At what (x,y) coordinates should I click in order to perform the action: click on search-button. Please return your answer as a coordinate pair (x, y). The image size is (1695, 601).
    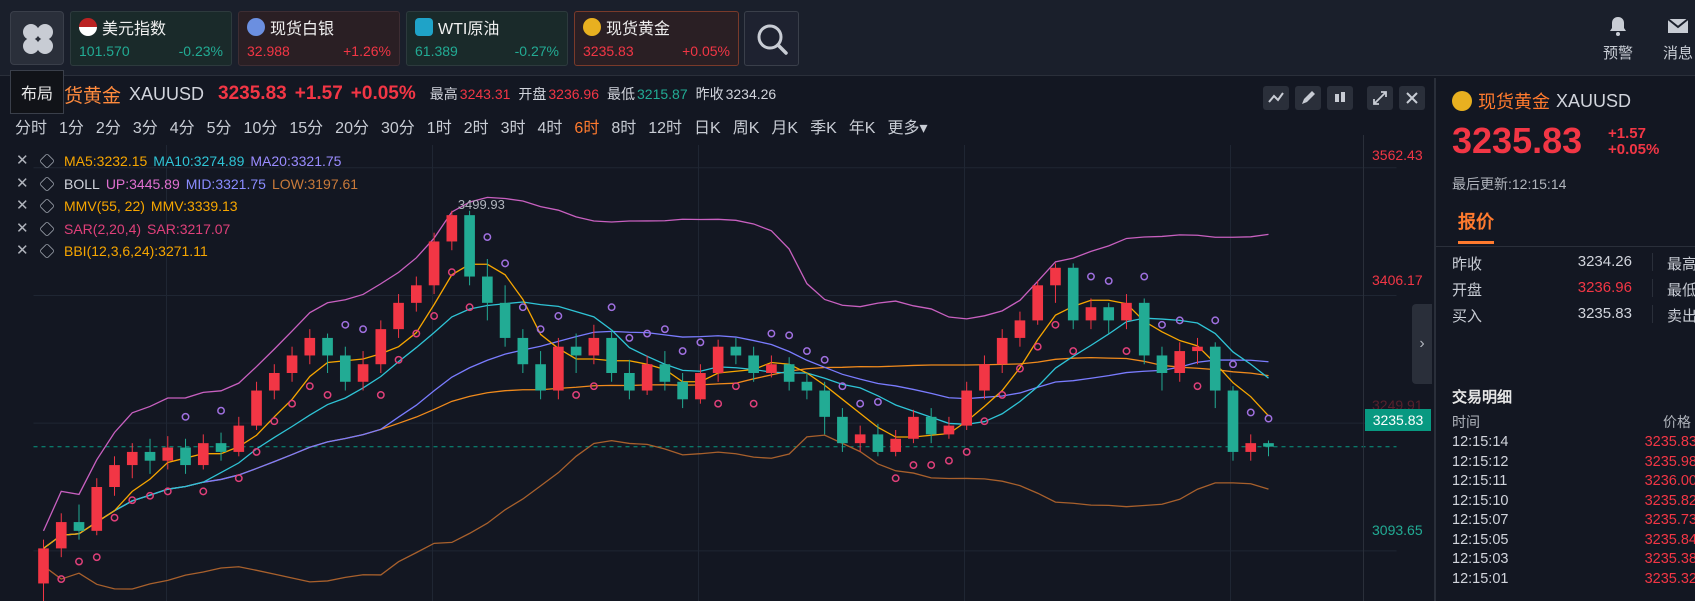
    Looking at the image, I should click on (771, 38).